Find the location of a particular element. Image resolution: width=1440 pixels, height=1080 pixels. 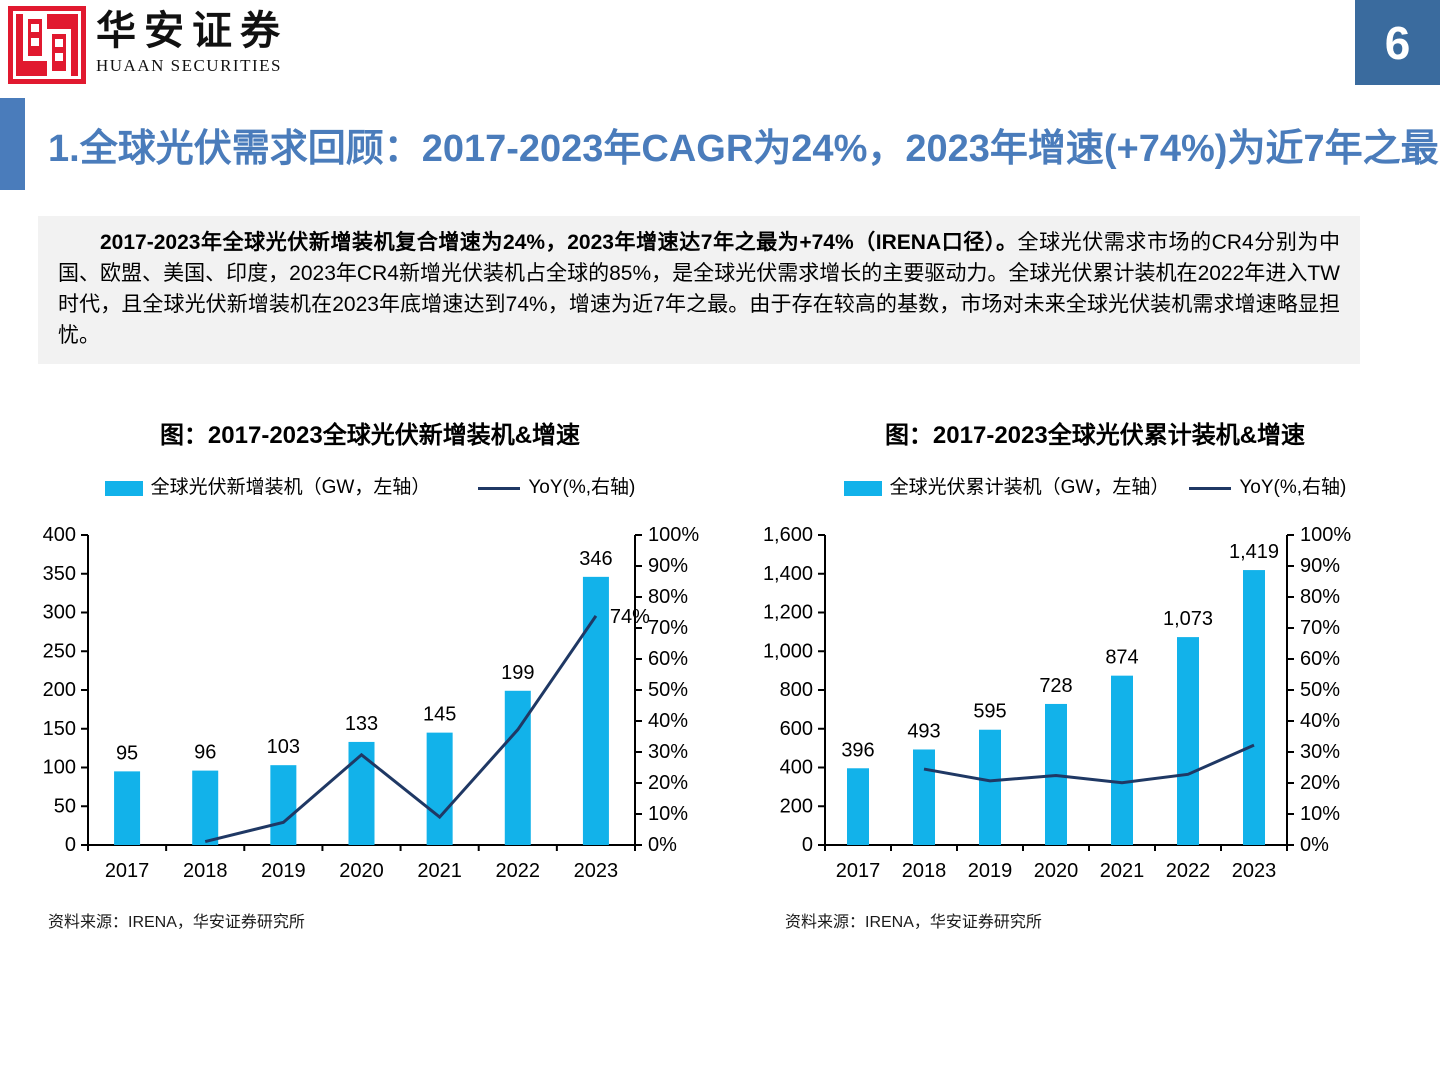

left-axis-tick-label: 400 is located at coordinates (796, 768).